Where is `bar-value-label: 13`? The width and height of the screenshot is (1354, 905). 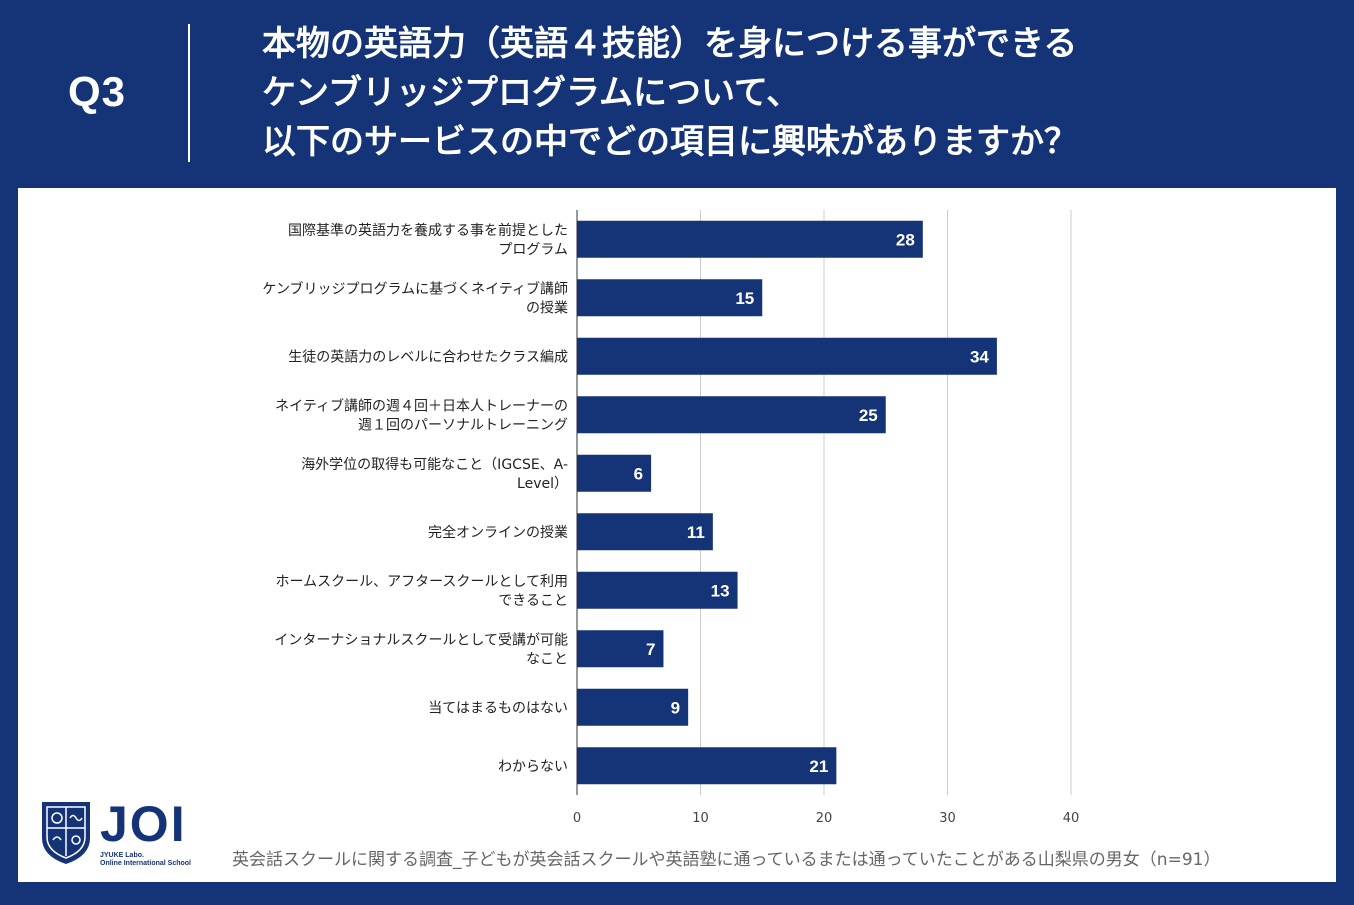 bar-value-label: 13 is located at coordinates (720, 590).